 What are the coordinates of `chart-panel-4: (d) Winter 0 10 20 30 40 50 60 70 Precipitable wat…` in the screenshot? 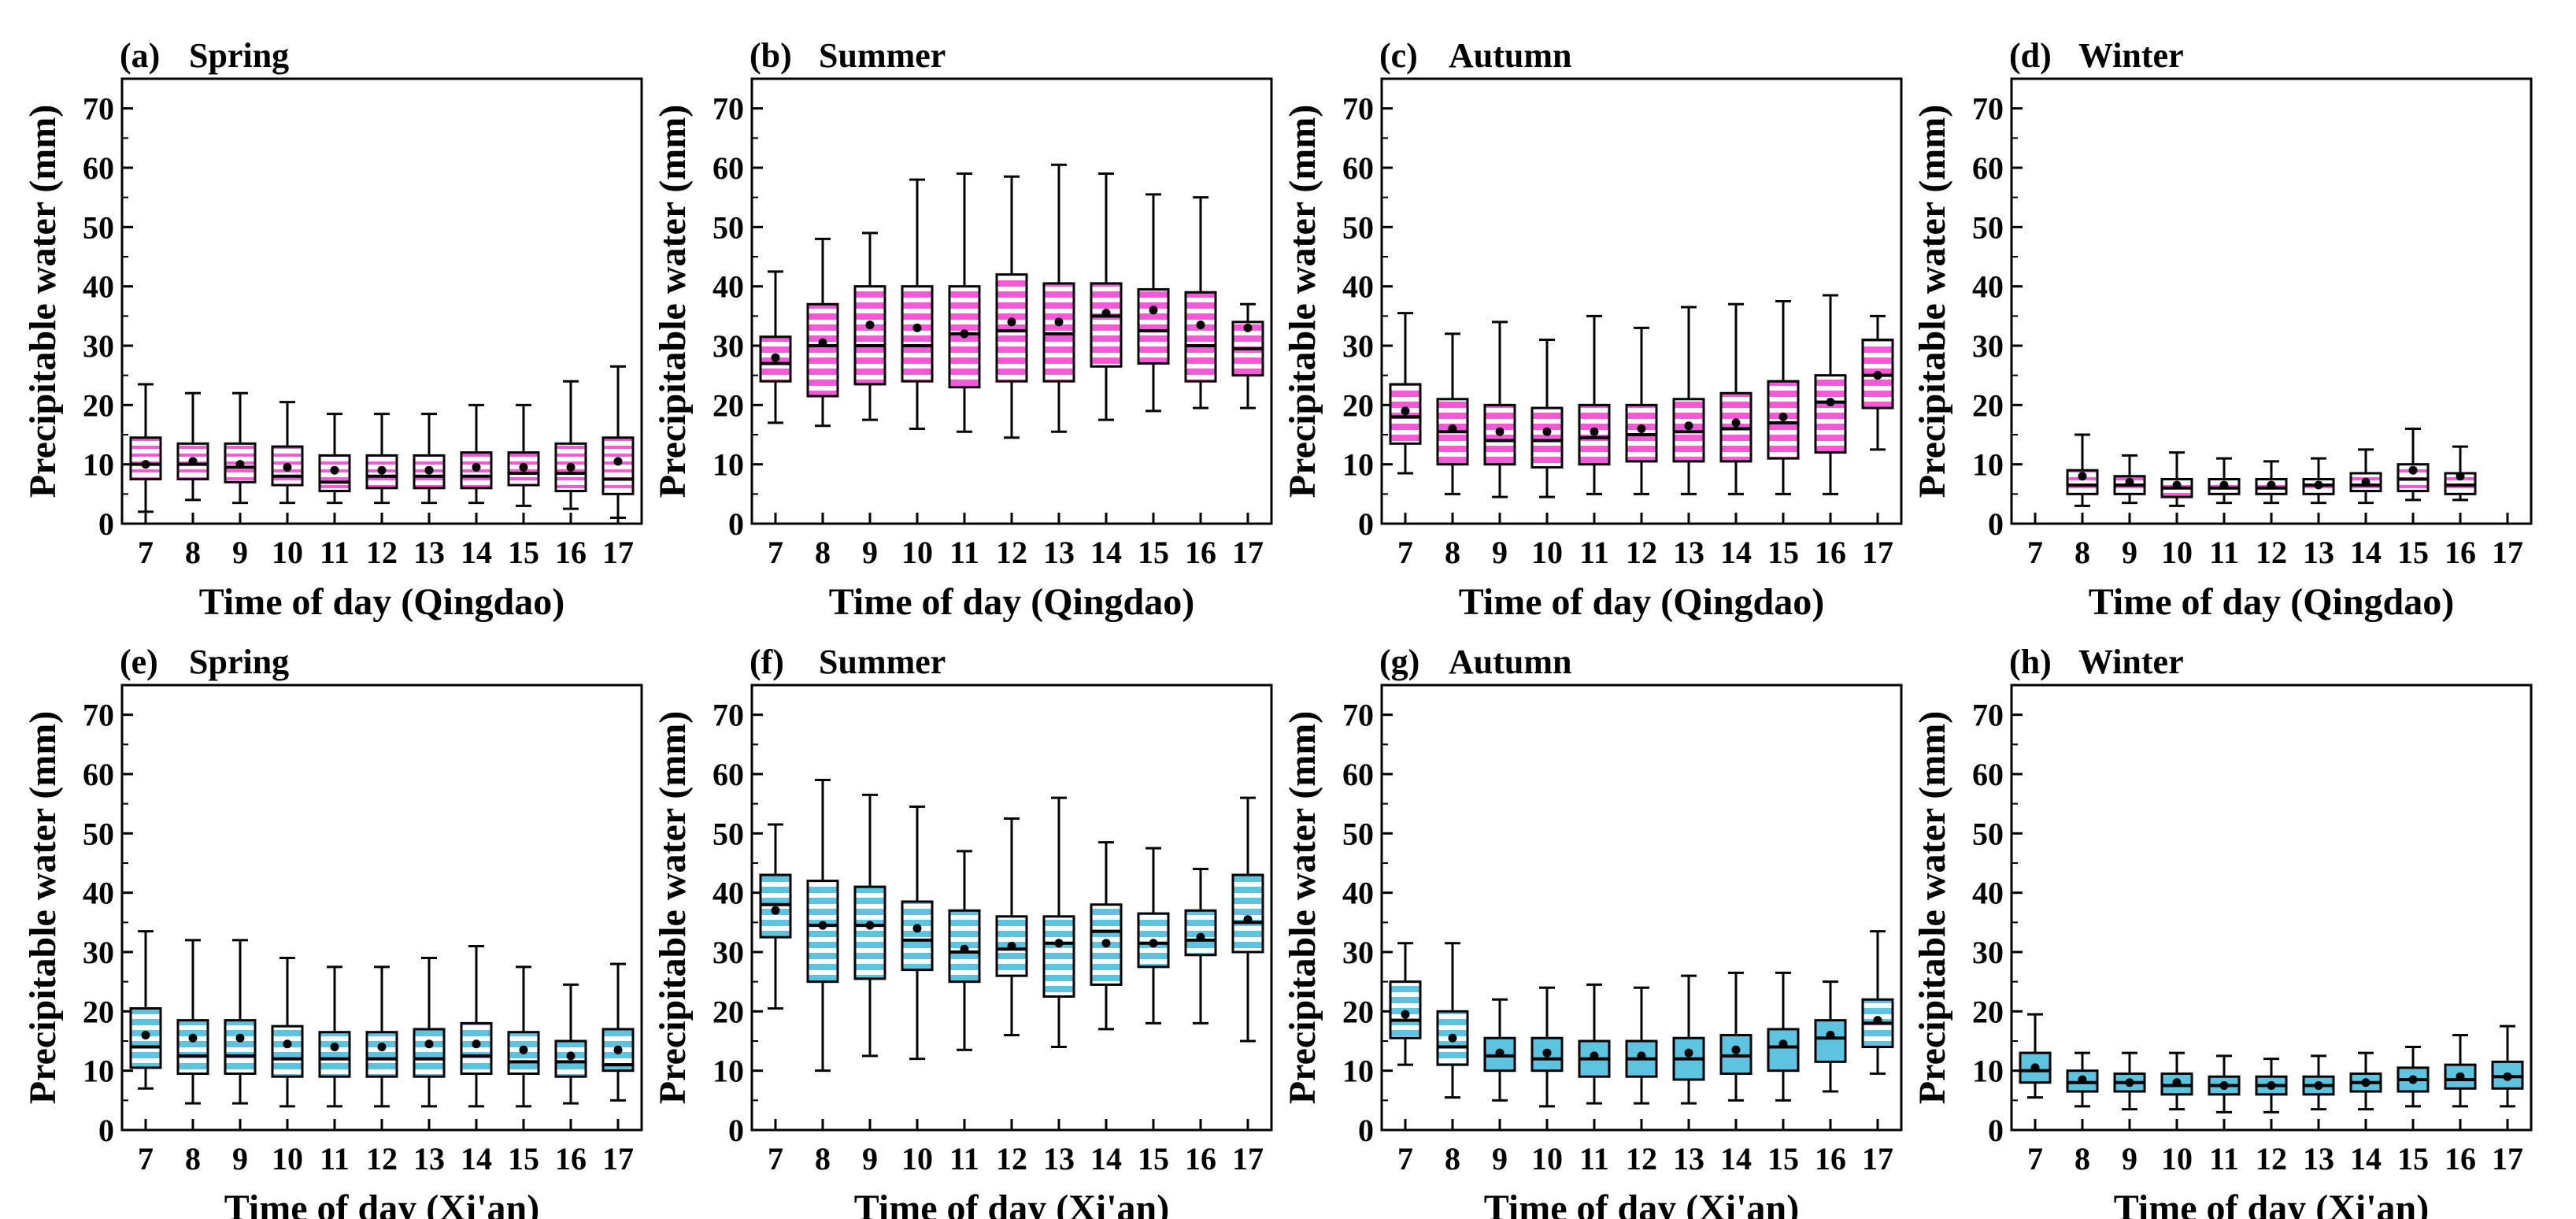 It's located at (2222, 329).